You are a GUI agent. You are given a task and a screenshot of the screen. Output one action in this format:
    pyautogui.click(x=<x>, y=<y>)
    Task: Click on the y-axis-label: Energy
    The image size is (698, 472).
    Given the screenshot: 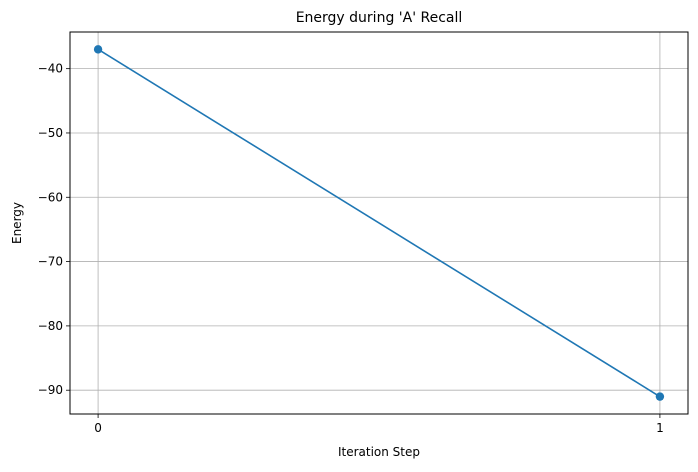 What is the action you would take?
    pyautogui.click(x=17, y=223)
    